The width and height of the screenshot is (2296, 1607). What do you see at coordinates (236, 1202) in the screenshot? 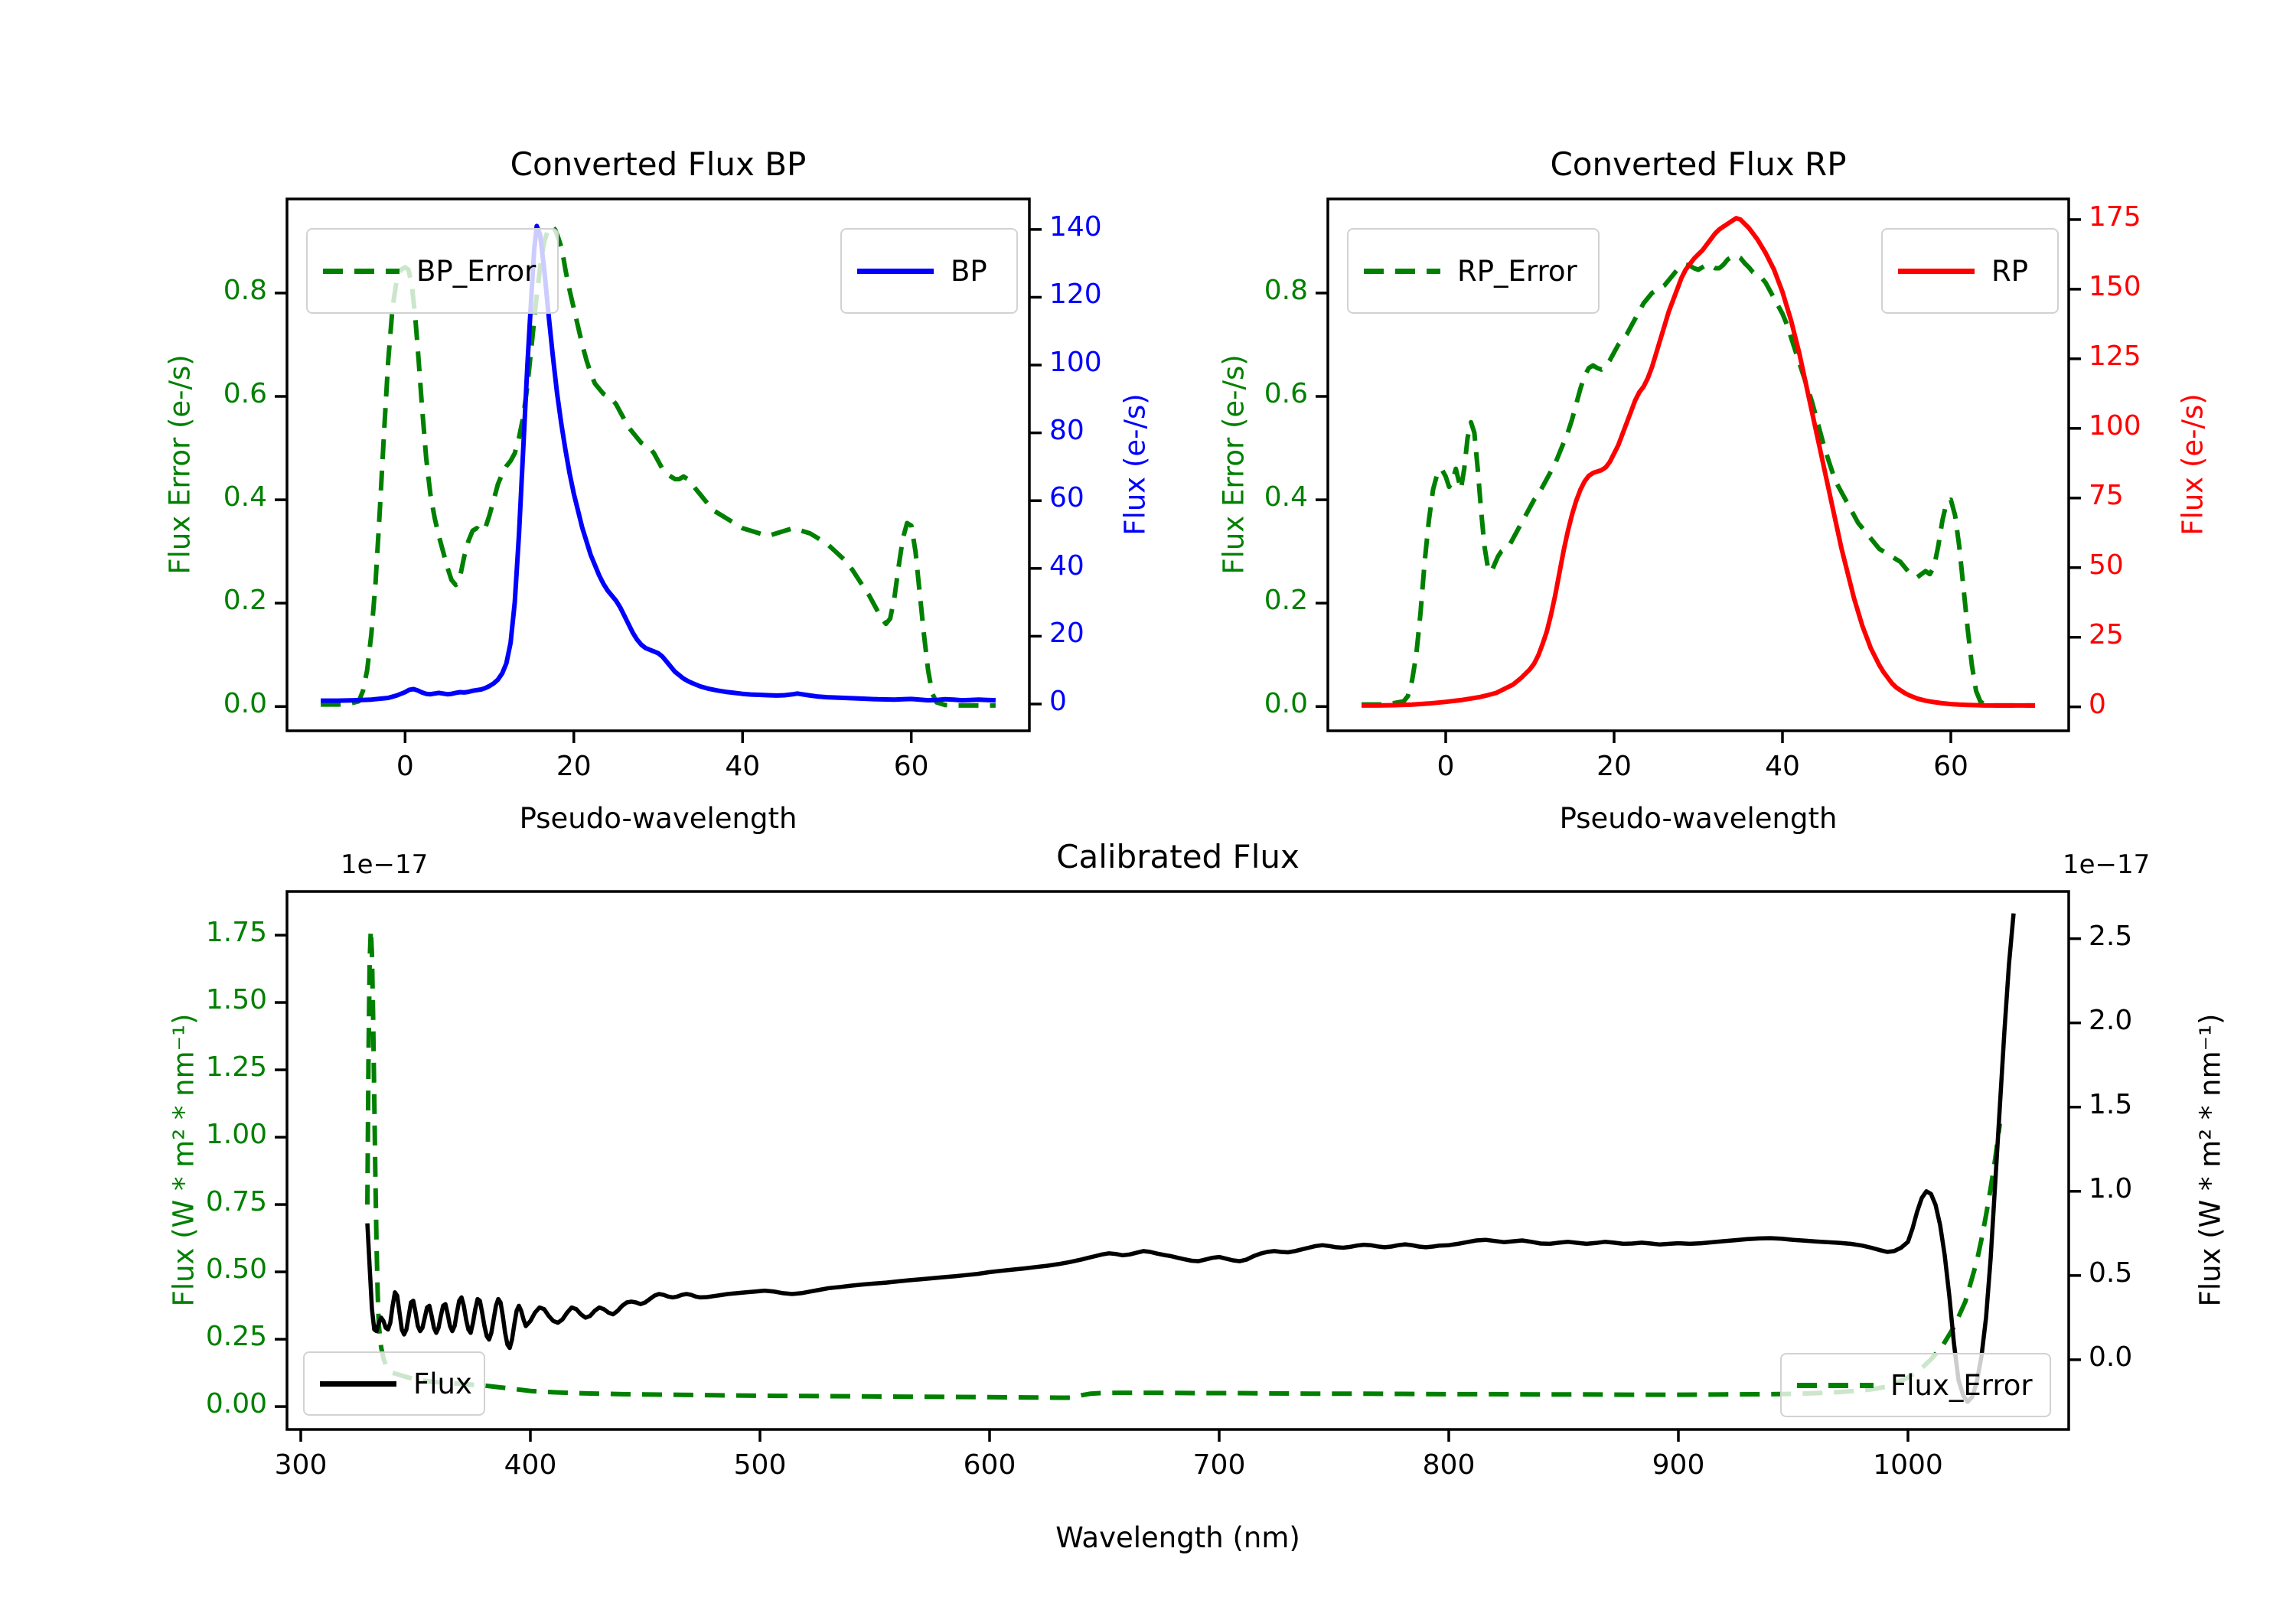
I see `tick-label: 0.75` at bounding box center [236, 1202].